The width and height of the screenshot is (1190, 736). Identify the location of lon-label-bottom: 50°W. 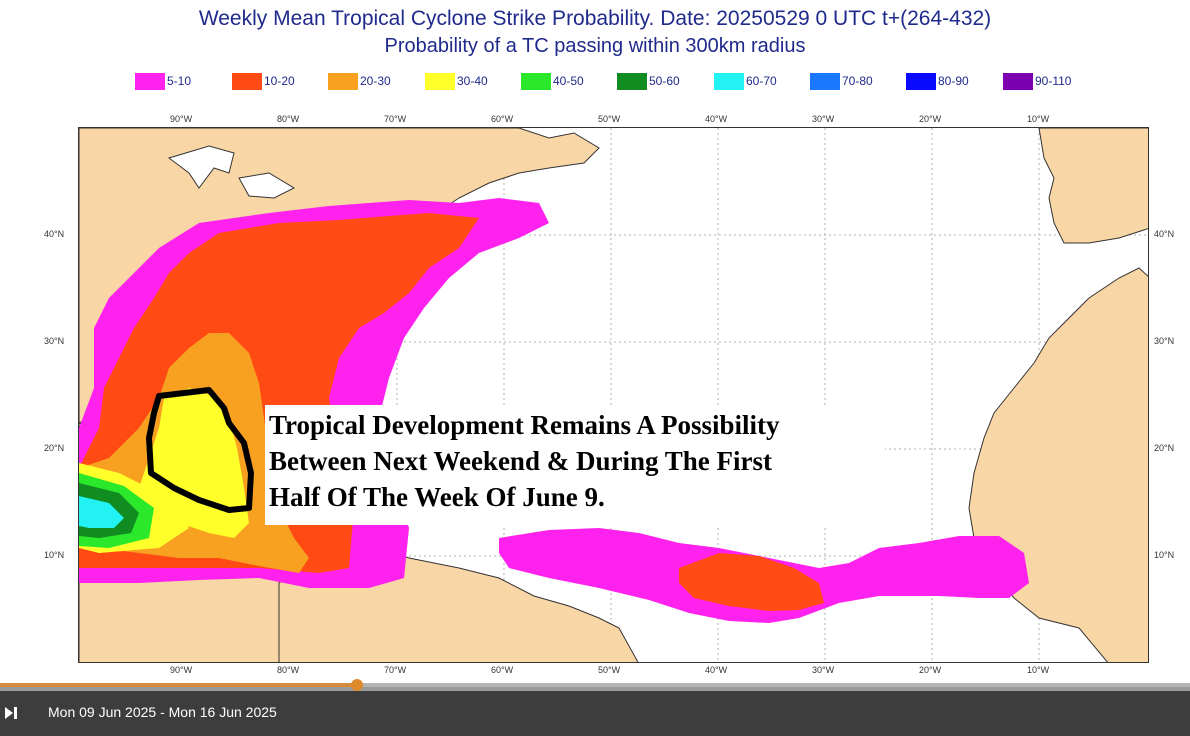
(609, 670).